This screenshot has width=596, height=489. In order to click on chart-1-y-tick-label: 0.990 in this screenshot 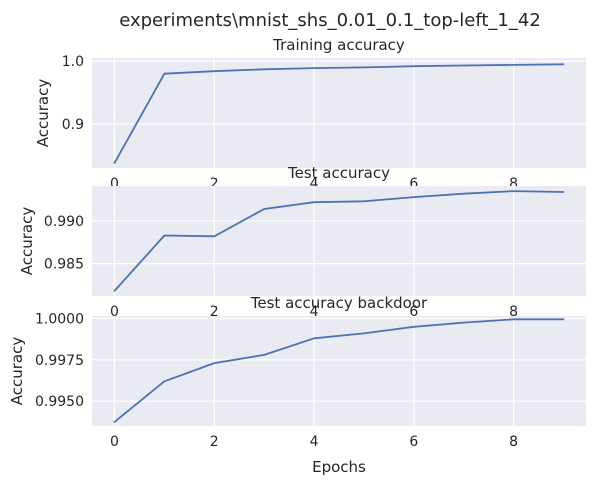, I will do `click(64, 222)`.